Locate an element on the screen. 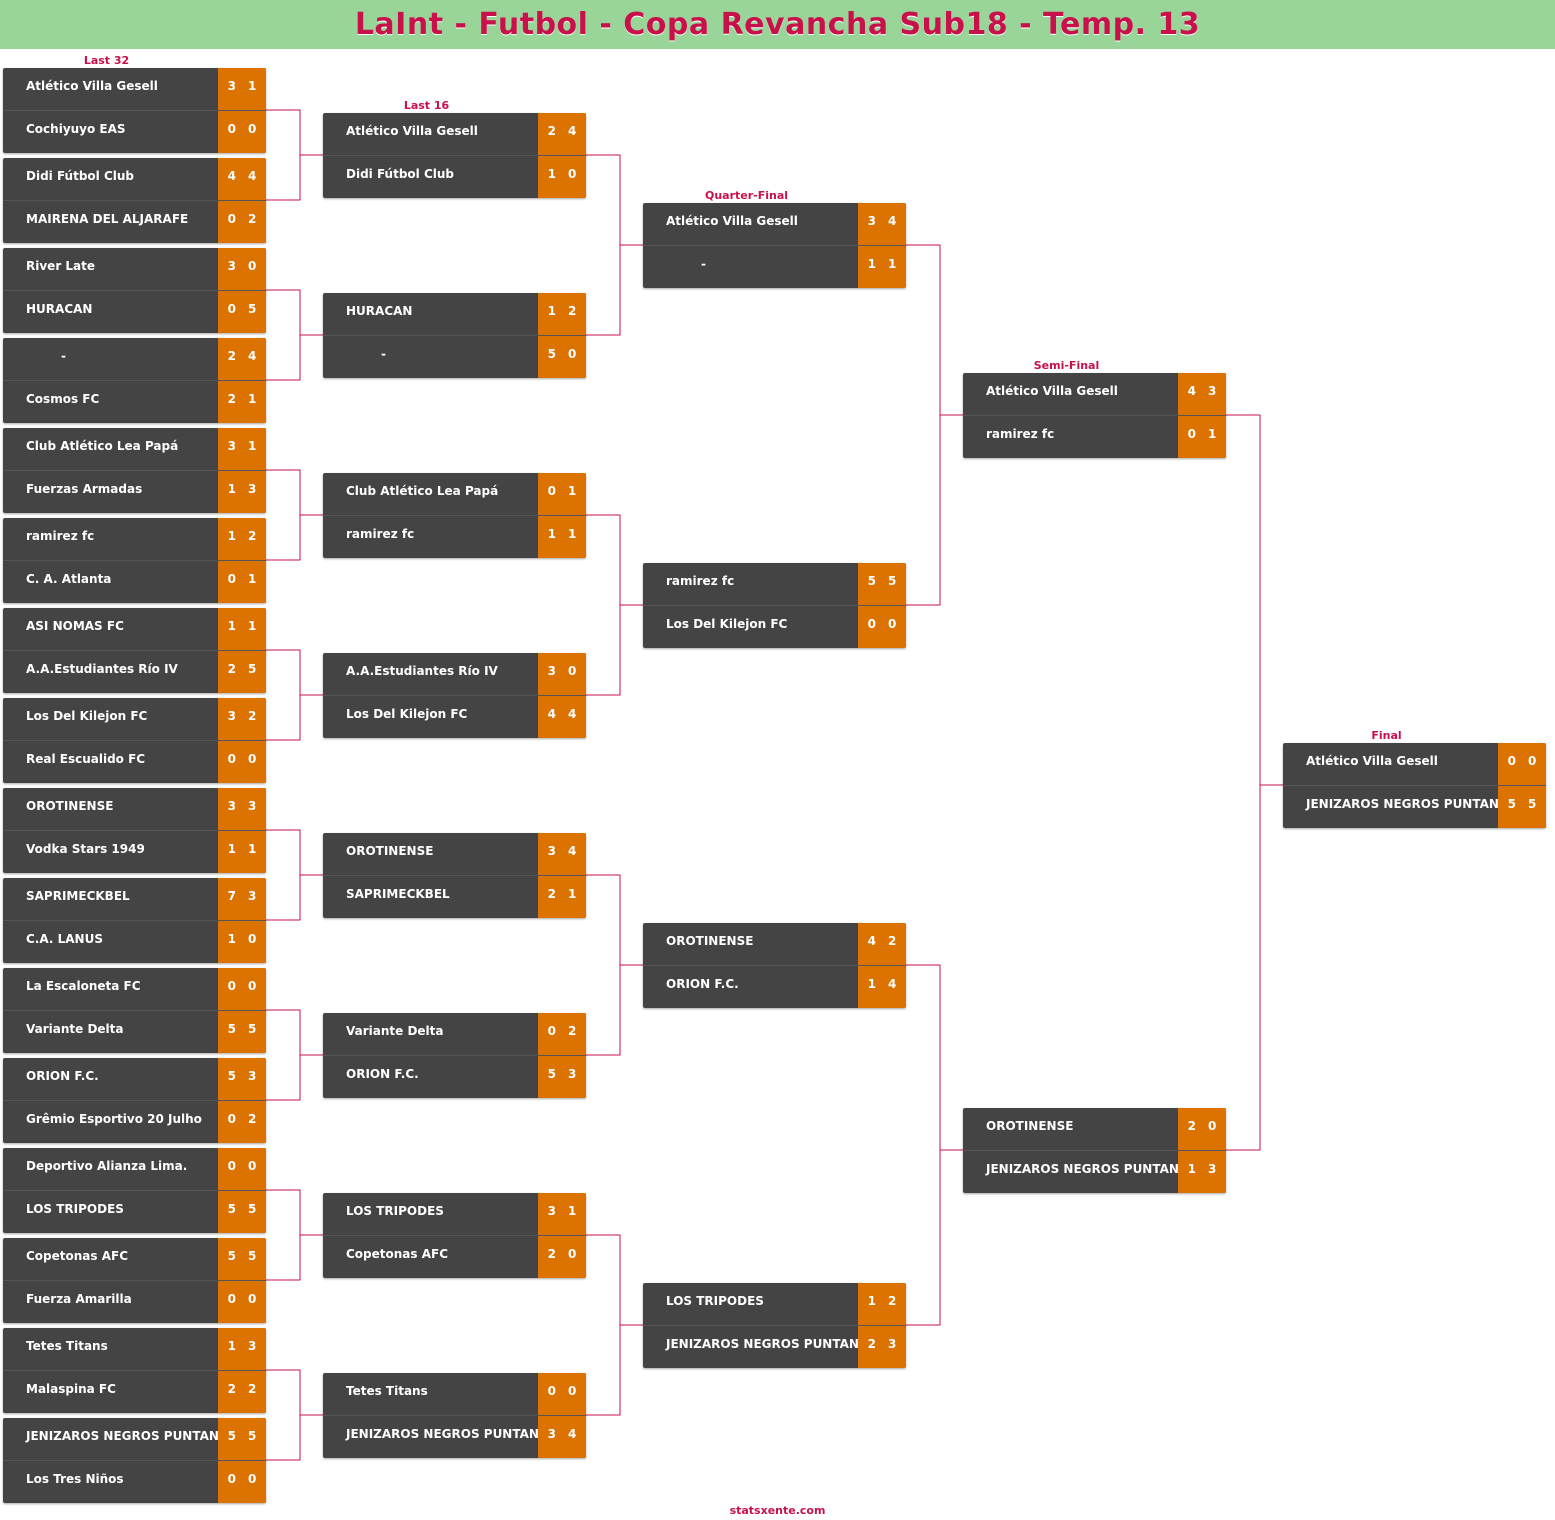 This screenshot has height=1520, width=1555. match-card: OROTINENSE 3 4 SAPRIMECKBEL 2 1 is located at coordinates (454, 875).